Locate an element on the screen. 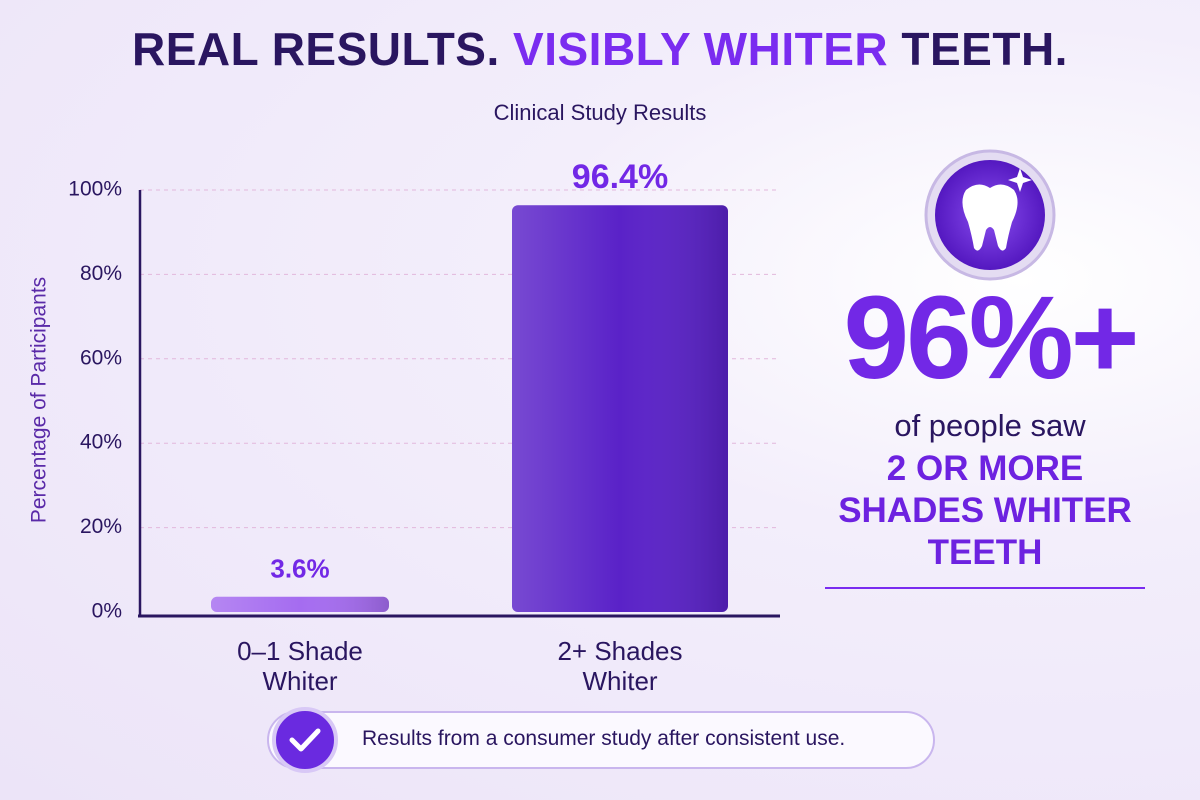 This screenshot has height=800, width=1200. y-tick-label: 80% is located at coordinates (101, 273).